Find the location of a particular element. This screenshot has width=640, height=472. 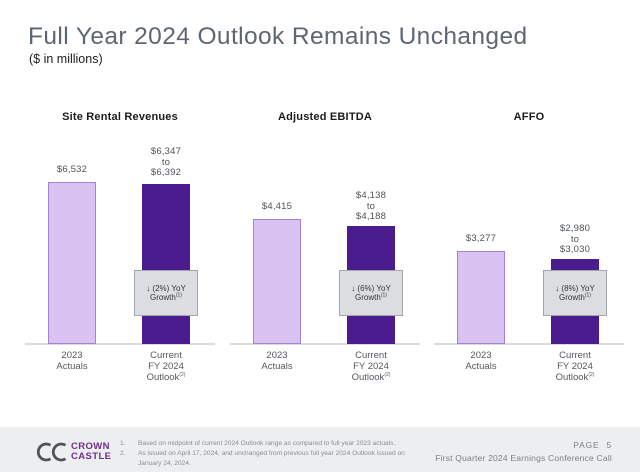

footer-band is located at coordinates (320, 449).